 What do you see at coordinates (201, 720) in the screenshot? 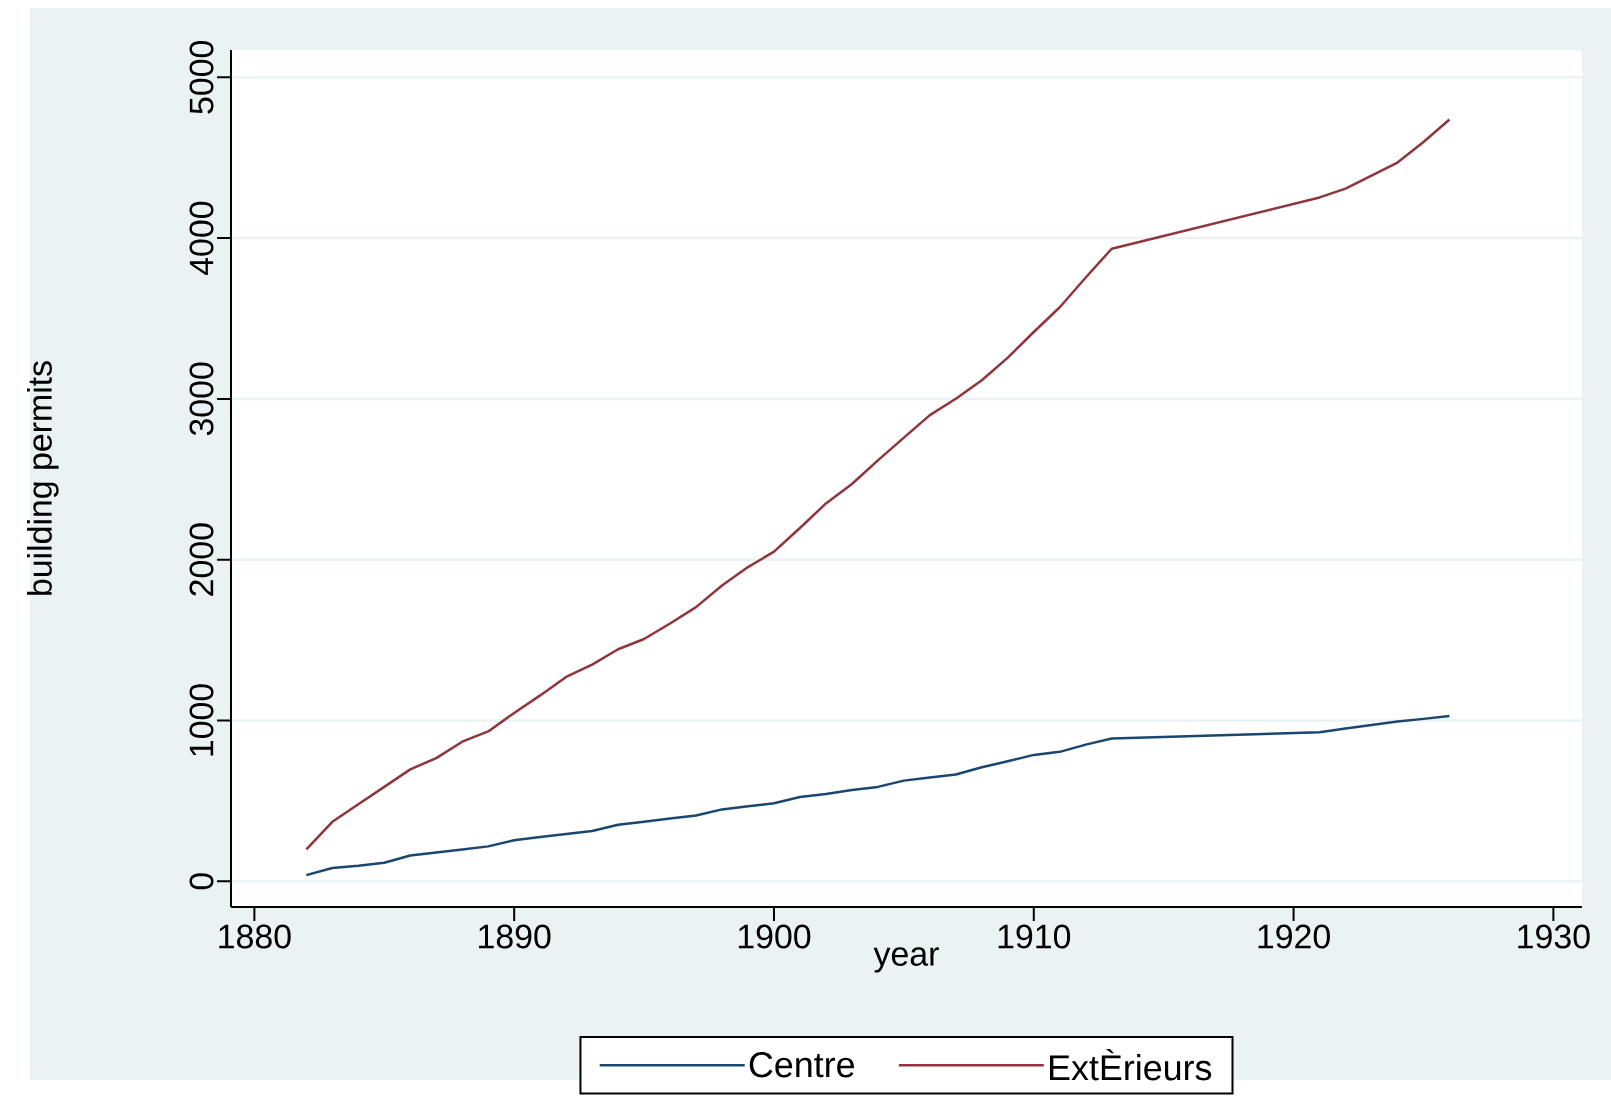
I see `y-tick-label: 1000` at bounding box center [201, 720].